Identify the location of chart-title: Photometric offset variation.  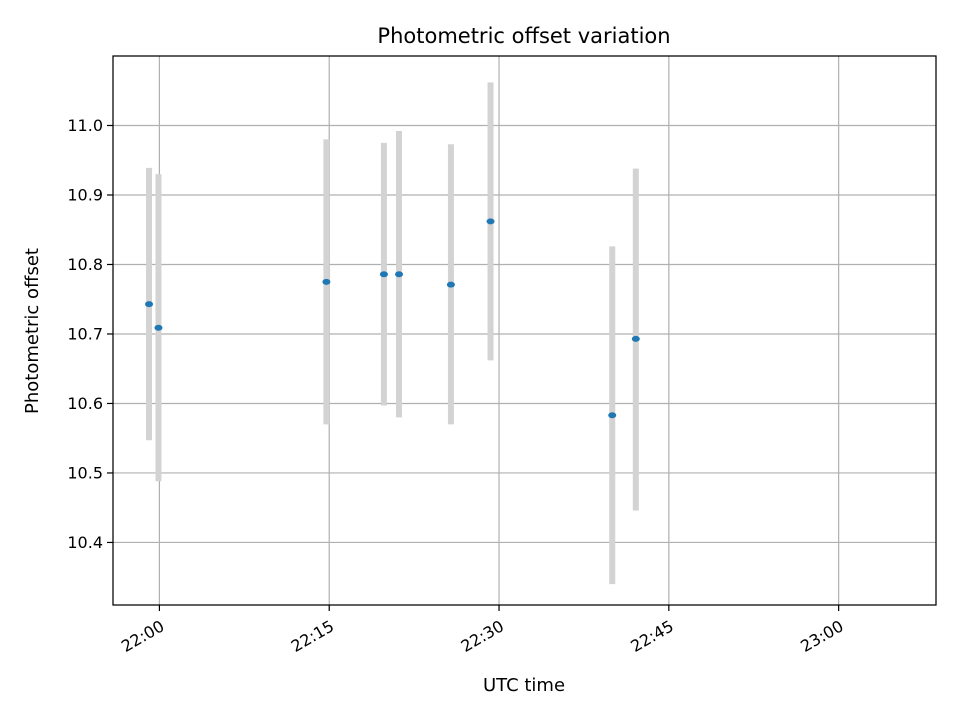
(523, 36).